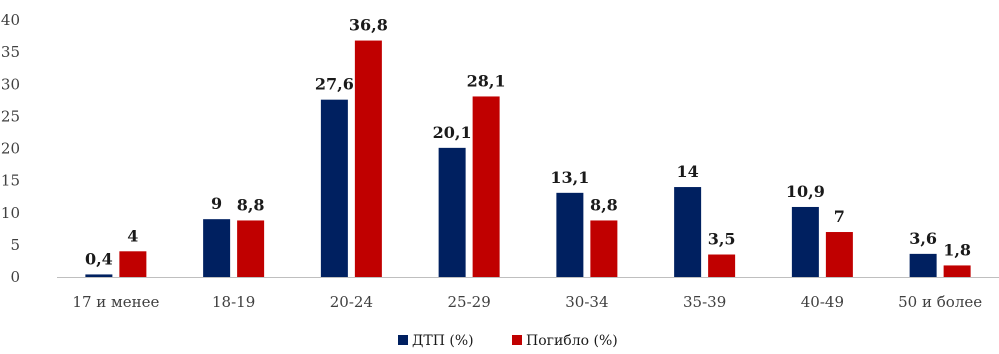  Describe the element at coordinates (10, 84) in the screenshot. I see `y-tick-label: 30` at that location.